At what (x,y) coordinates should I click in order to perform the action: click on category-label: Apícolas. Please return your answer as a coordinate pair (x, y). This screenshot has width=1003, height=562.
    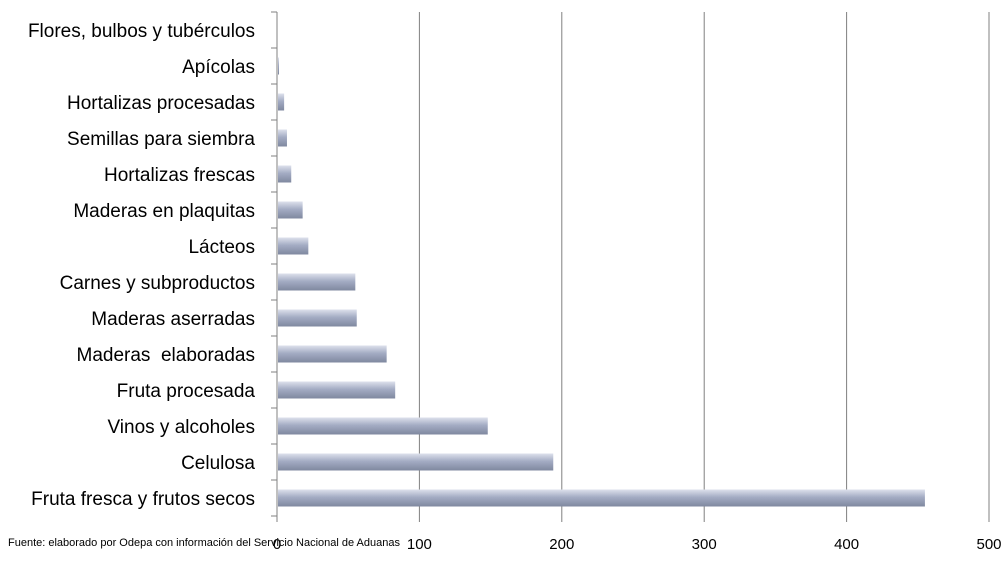
    Looking at the image, I should click on (218, 67).